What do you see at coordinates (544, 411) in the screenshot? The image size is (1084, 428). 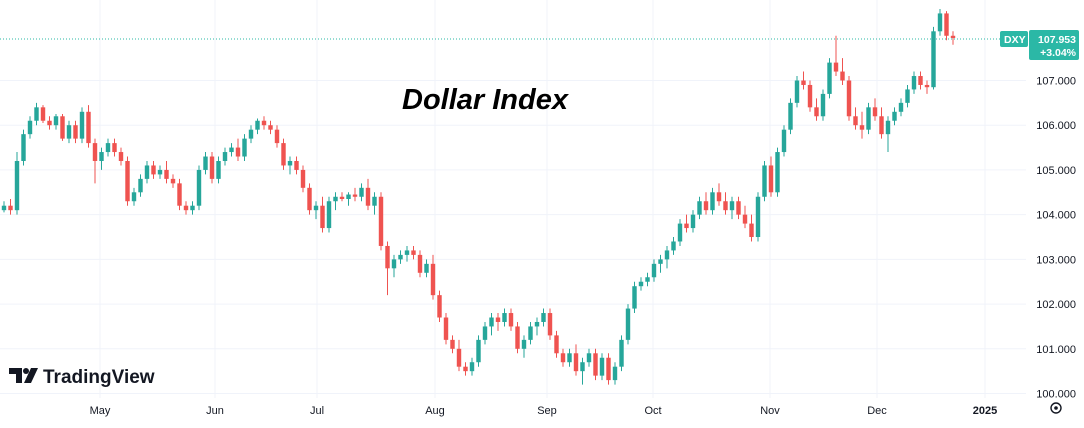 I see `time-axis: May Jun Jul Aug Sep Oct Nov Dec 2025` at bounding box center [544, 411].